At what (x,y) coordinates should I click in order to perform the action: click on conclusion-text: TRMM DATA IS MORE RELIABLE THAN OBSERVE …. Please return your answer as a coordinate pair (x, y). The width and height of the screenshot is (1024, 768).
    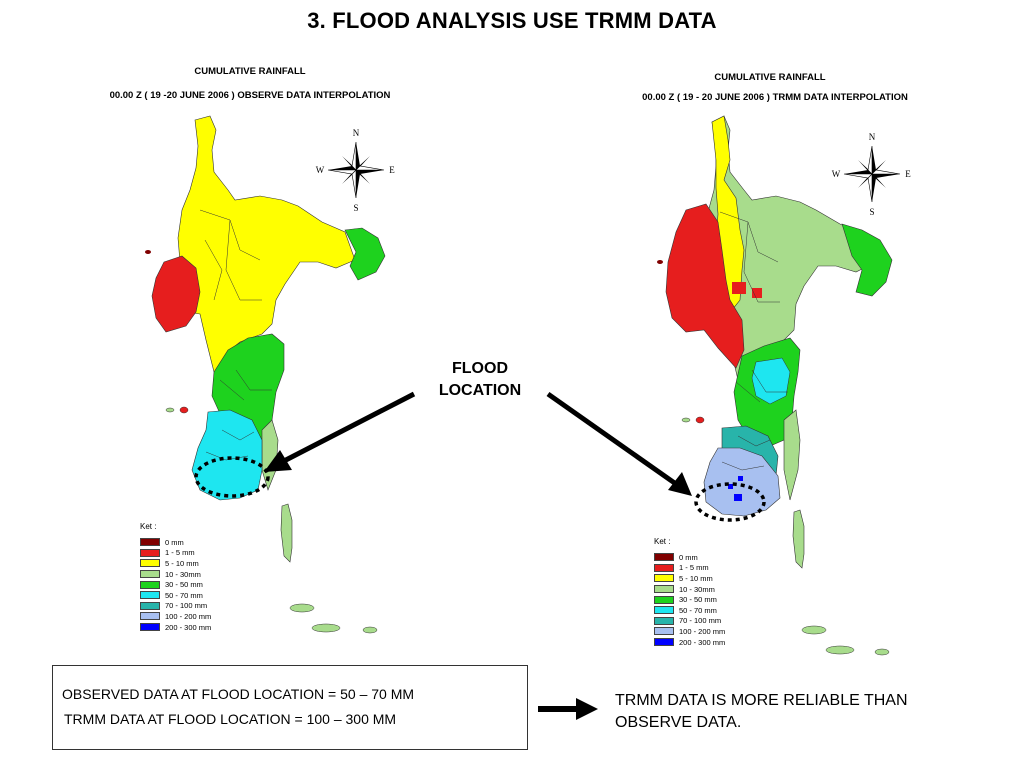
    Looking at the image, I should click on (761, 712).